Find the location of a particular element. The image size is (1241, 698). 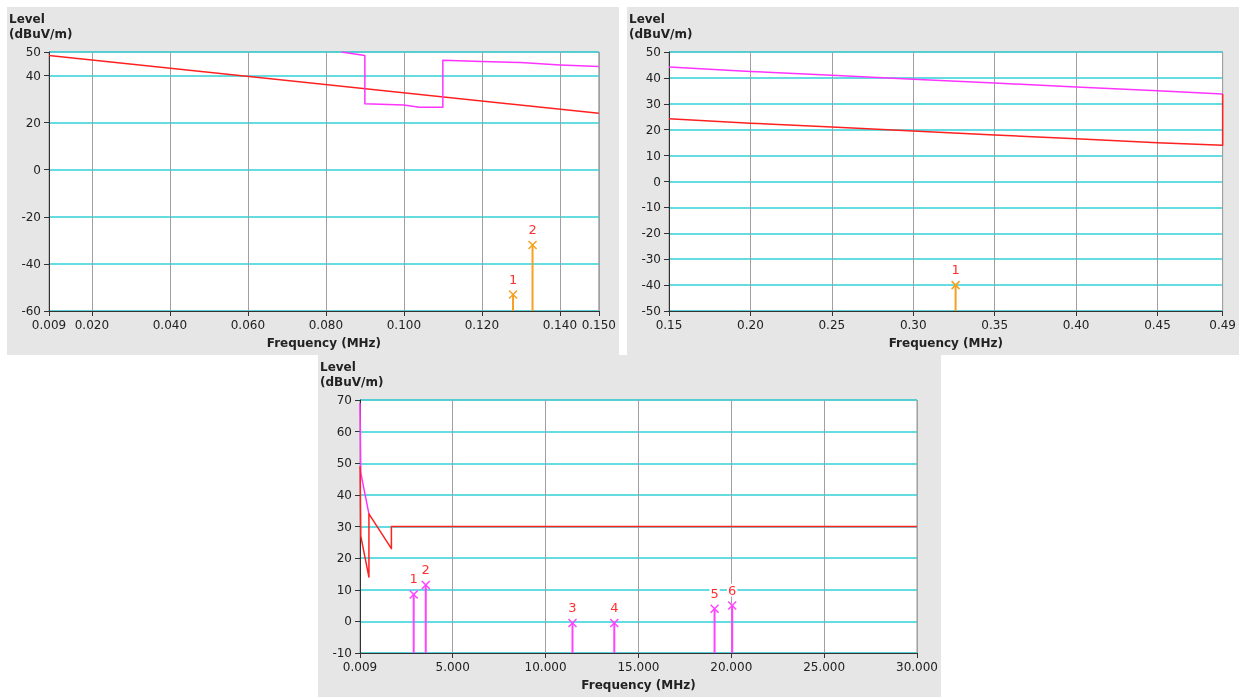

y-tick-label: 60 is located at coordinates (344, 431).